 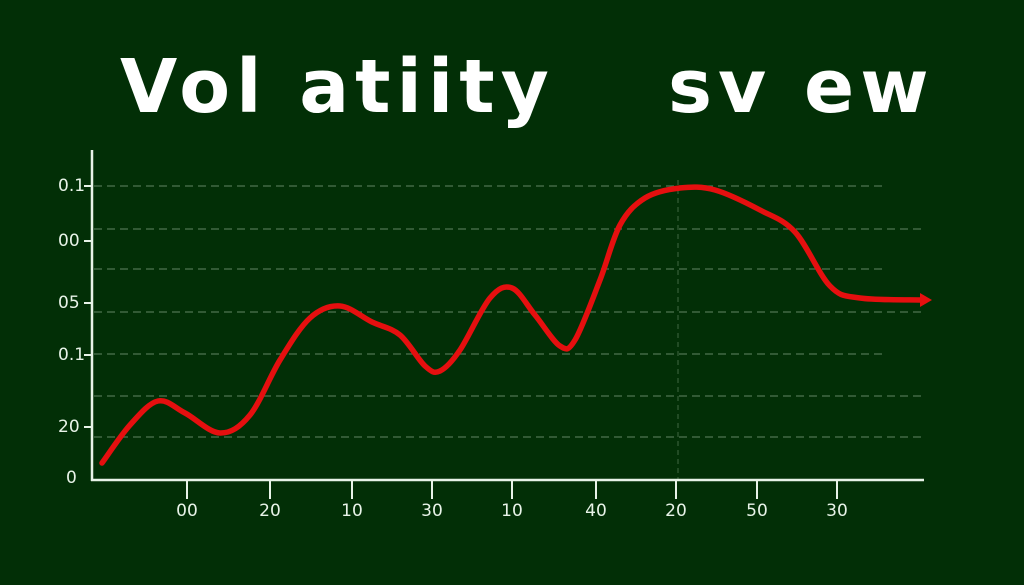 I want to click on chart-title-right: sv ew, so click(x=801, y=87).